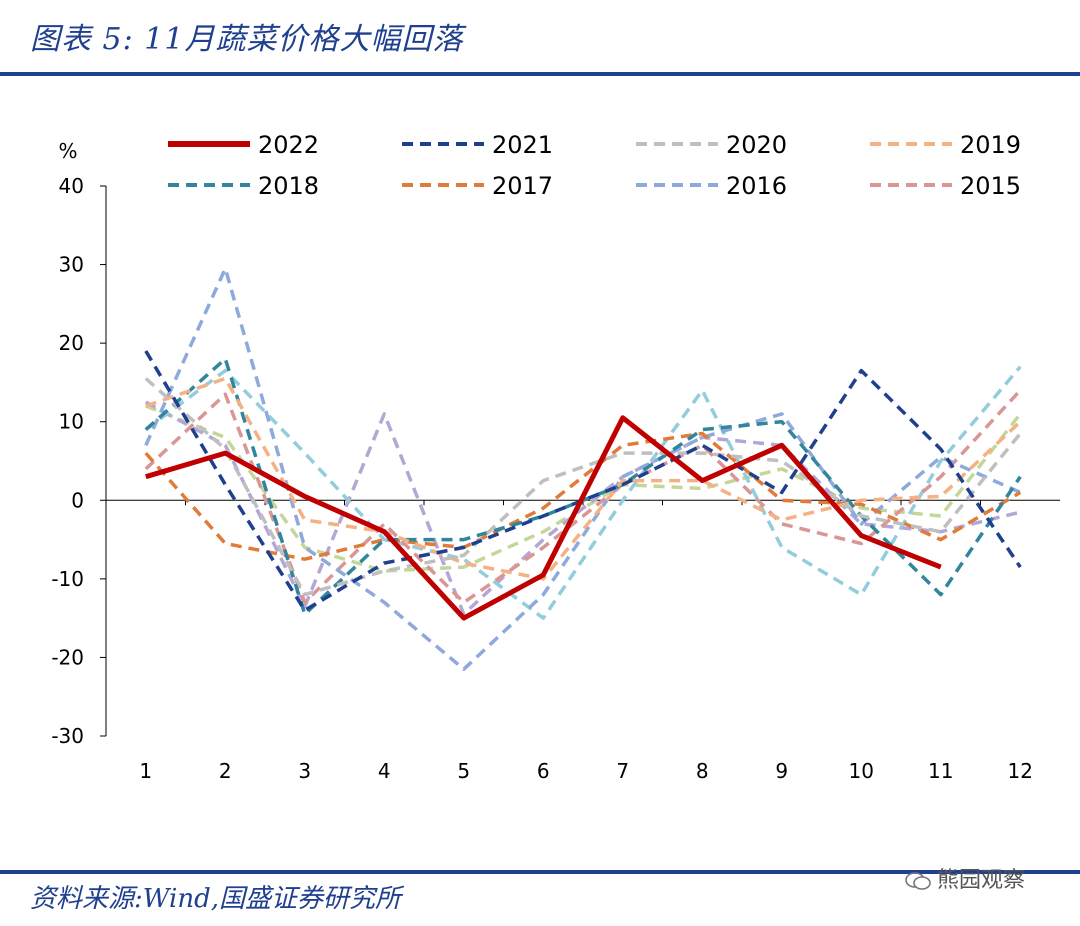 This screenshot has height=926, width=1080. Describe the element at coordinates (67, 657) in the screenshot. I see `y-tick-label: -20` at that location.